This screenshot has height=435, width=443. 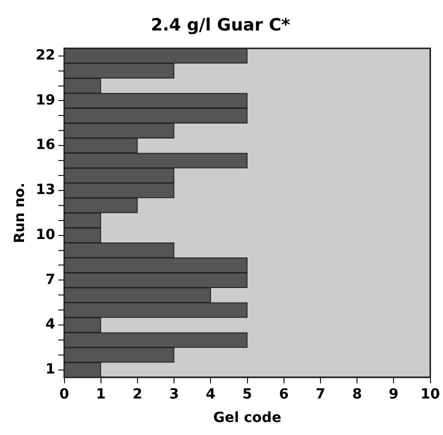 What do you see at coordinates (46, 100) in the screenshot?
I see `y-tick-label: 19` at bounding box center [46, 100].